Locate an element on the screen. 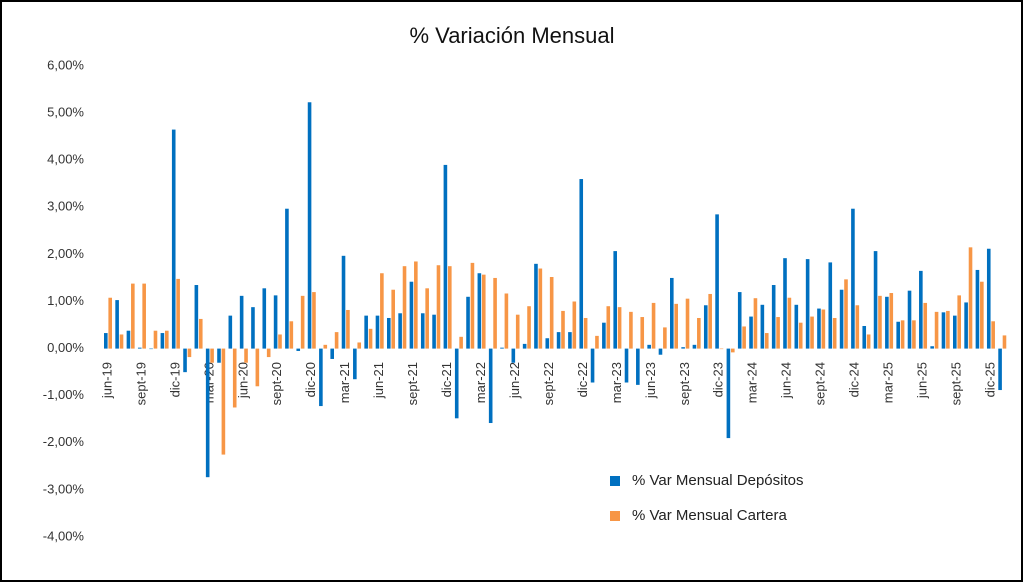 This screenshot has height=583, width=1024. x-tick-label: sept-21 is located at coordinates (412, 383).